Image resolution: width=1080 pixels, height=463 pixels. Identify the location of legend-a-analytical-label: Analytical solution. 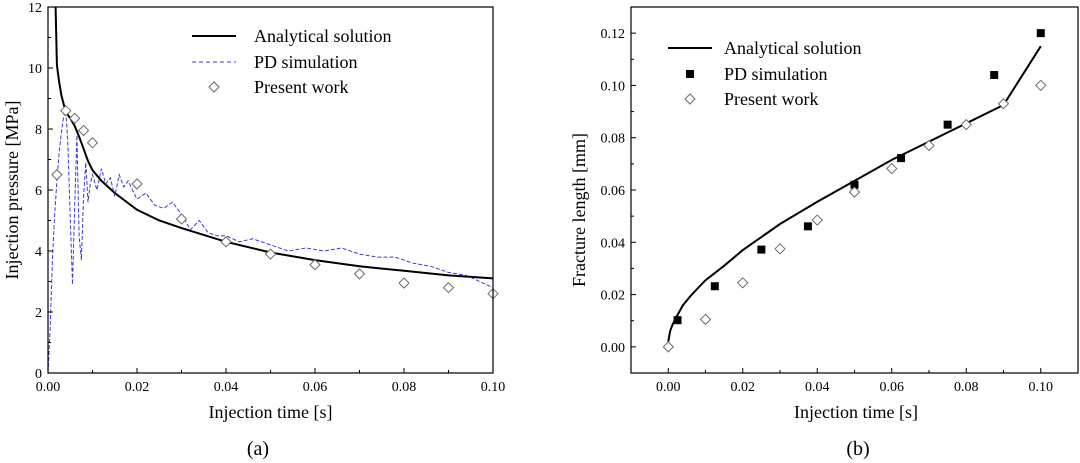
(322, 36).